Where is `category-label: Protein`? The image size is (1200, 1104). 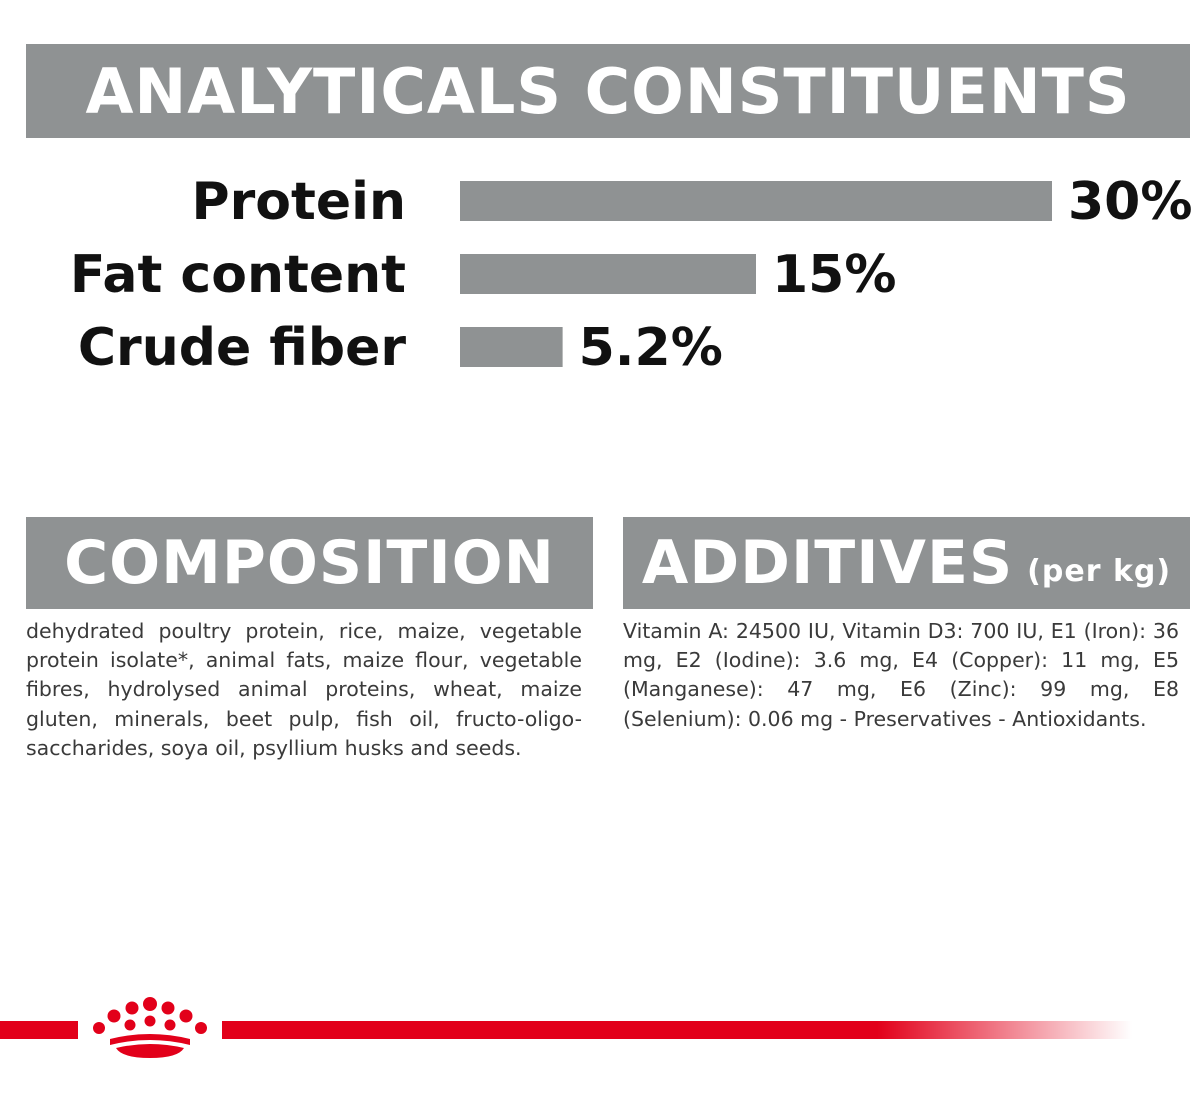 category-label: Protein is located at coordinates (299, 202).